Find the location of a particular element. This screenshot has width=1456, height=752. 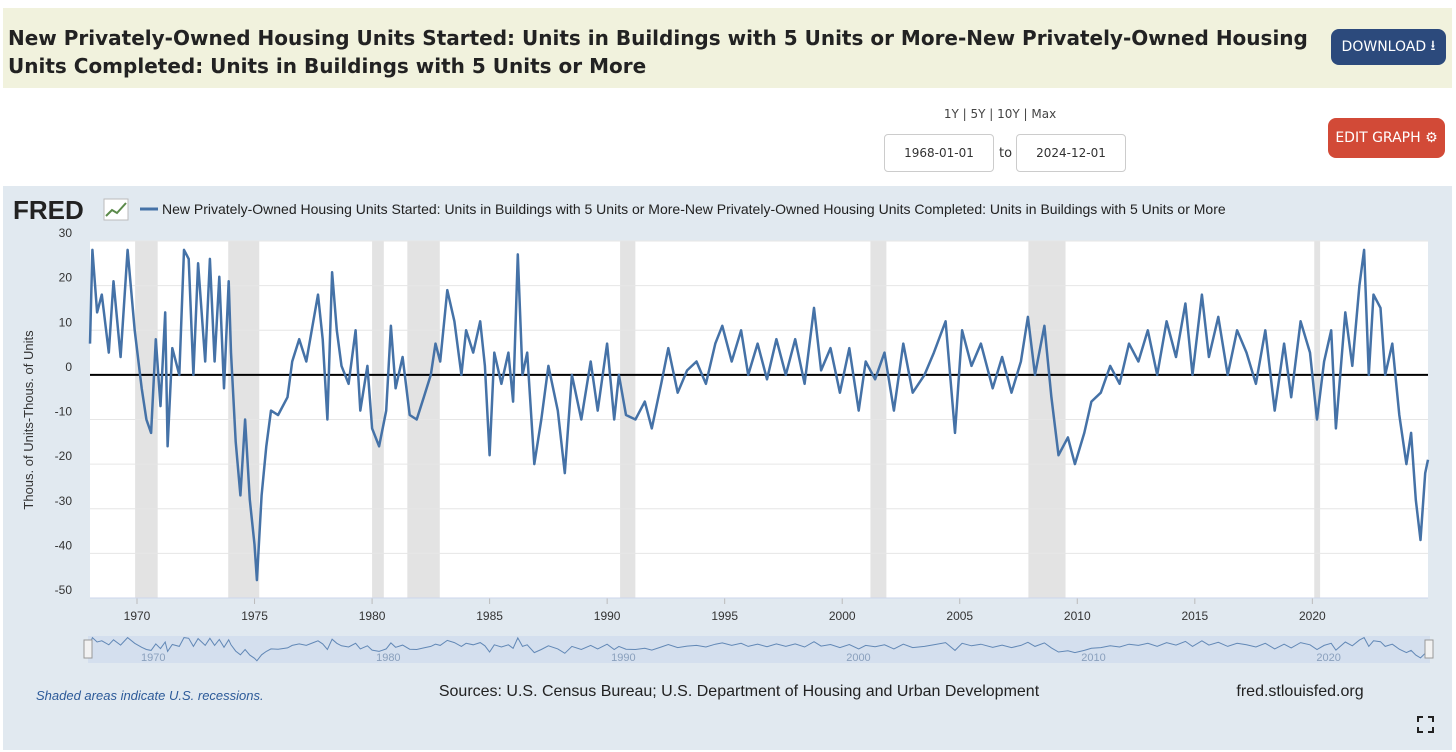

navigator-tick-label: 2010 is located at coordinates (1093, 658).